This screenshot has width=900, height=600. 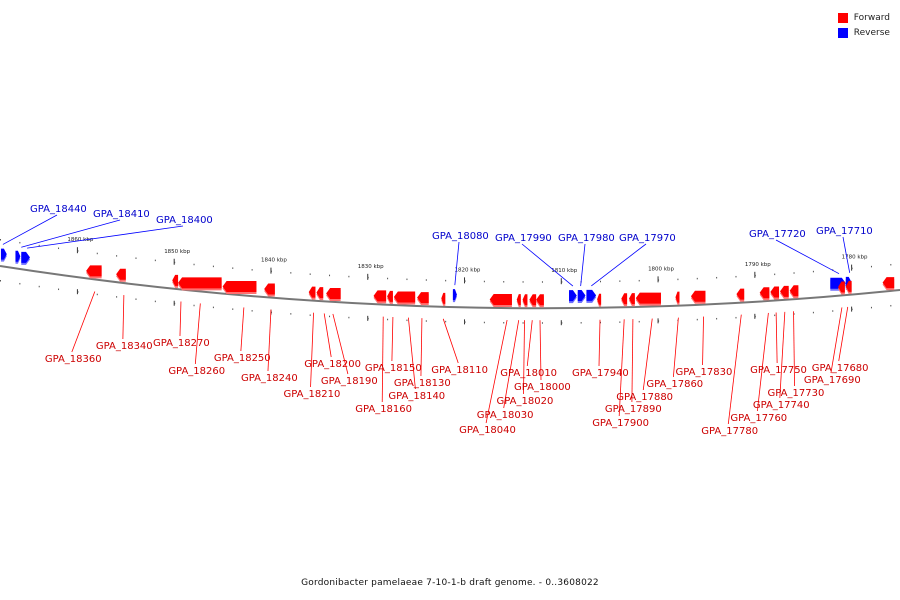 I want to click on forward-gene-label: GPA_18240, so click(x=269, y=378).